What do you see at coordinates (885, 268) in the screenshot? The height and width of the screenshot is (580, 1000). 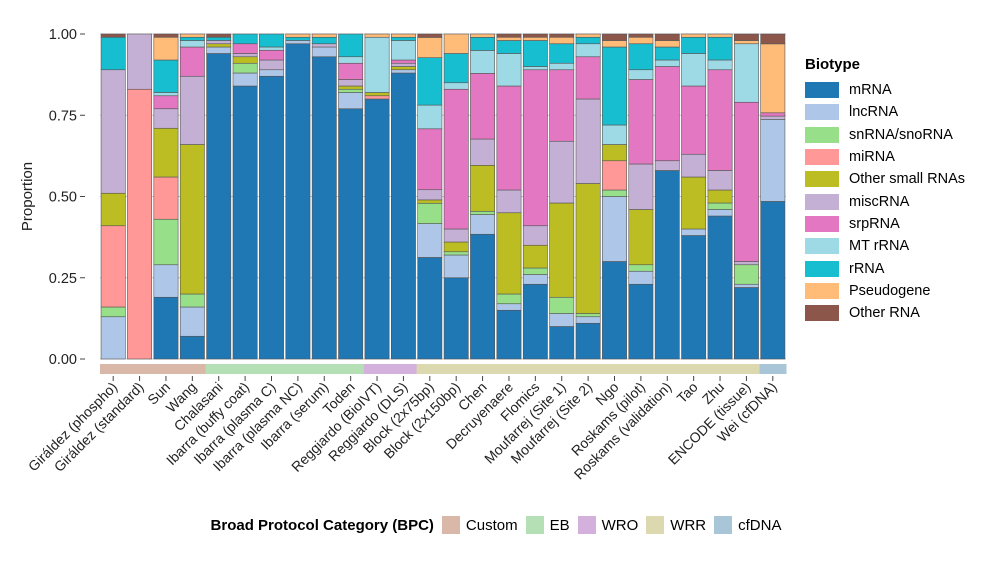 I see `legend-item: rRNA` at bounding box center [885, 268].